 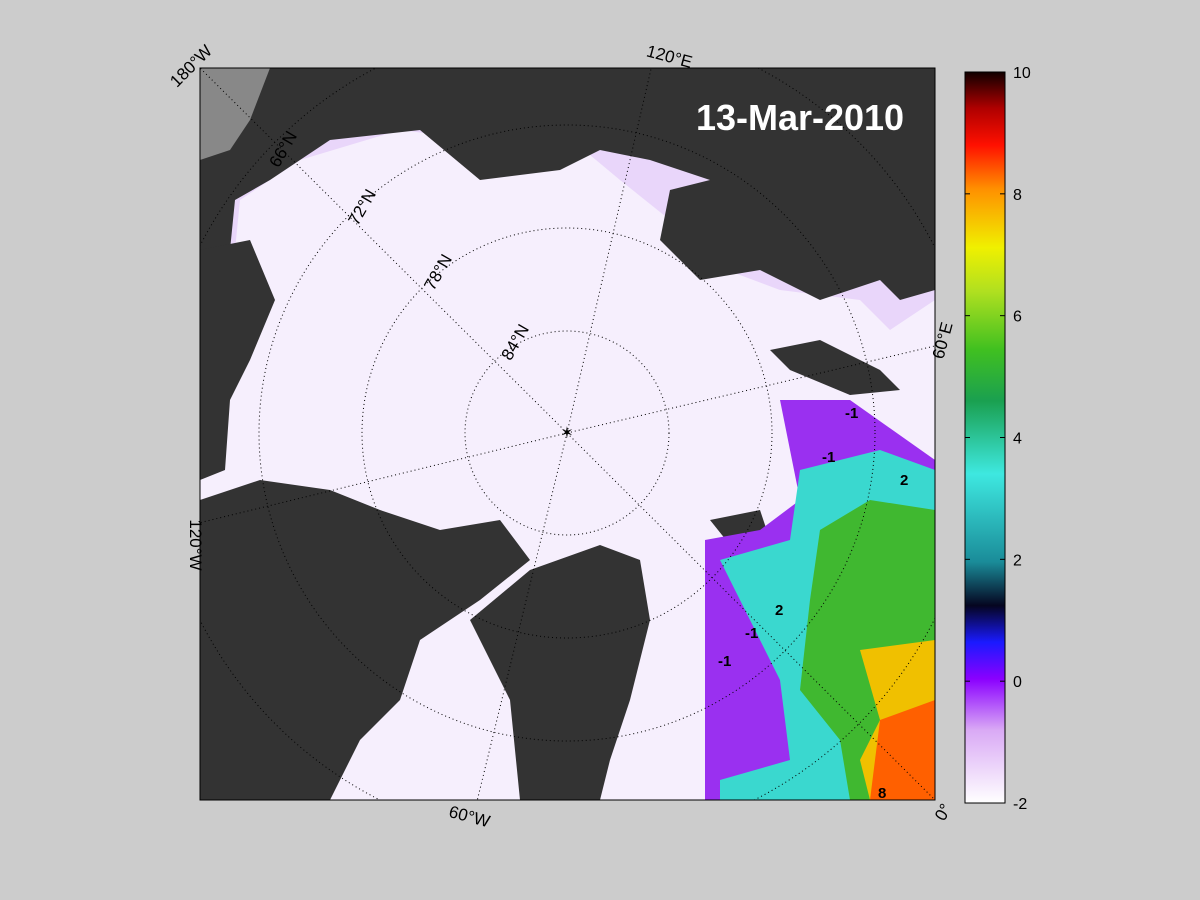 What do you see at coordinates (1017, 560) in the screenshot?
I see `colorbar-tick-label: 2` at bounding box center [1017, 560].